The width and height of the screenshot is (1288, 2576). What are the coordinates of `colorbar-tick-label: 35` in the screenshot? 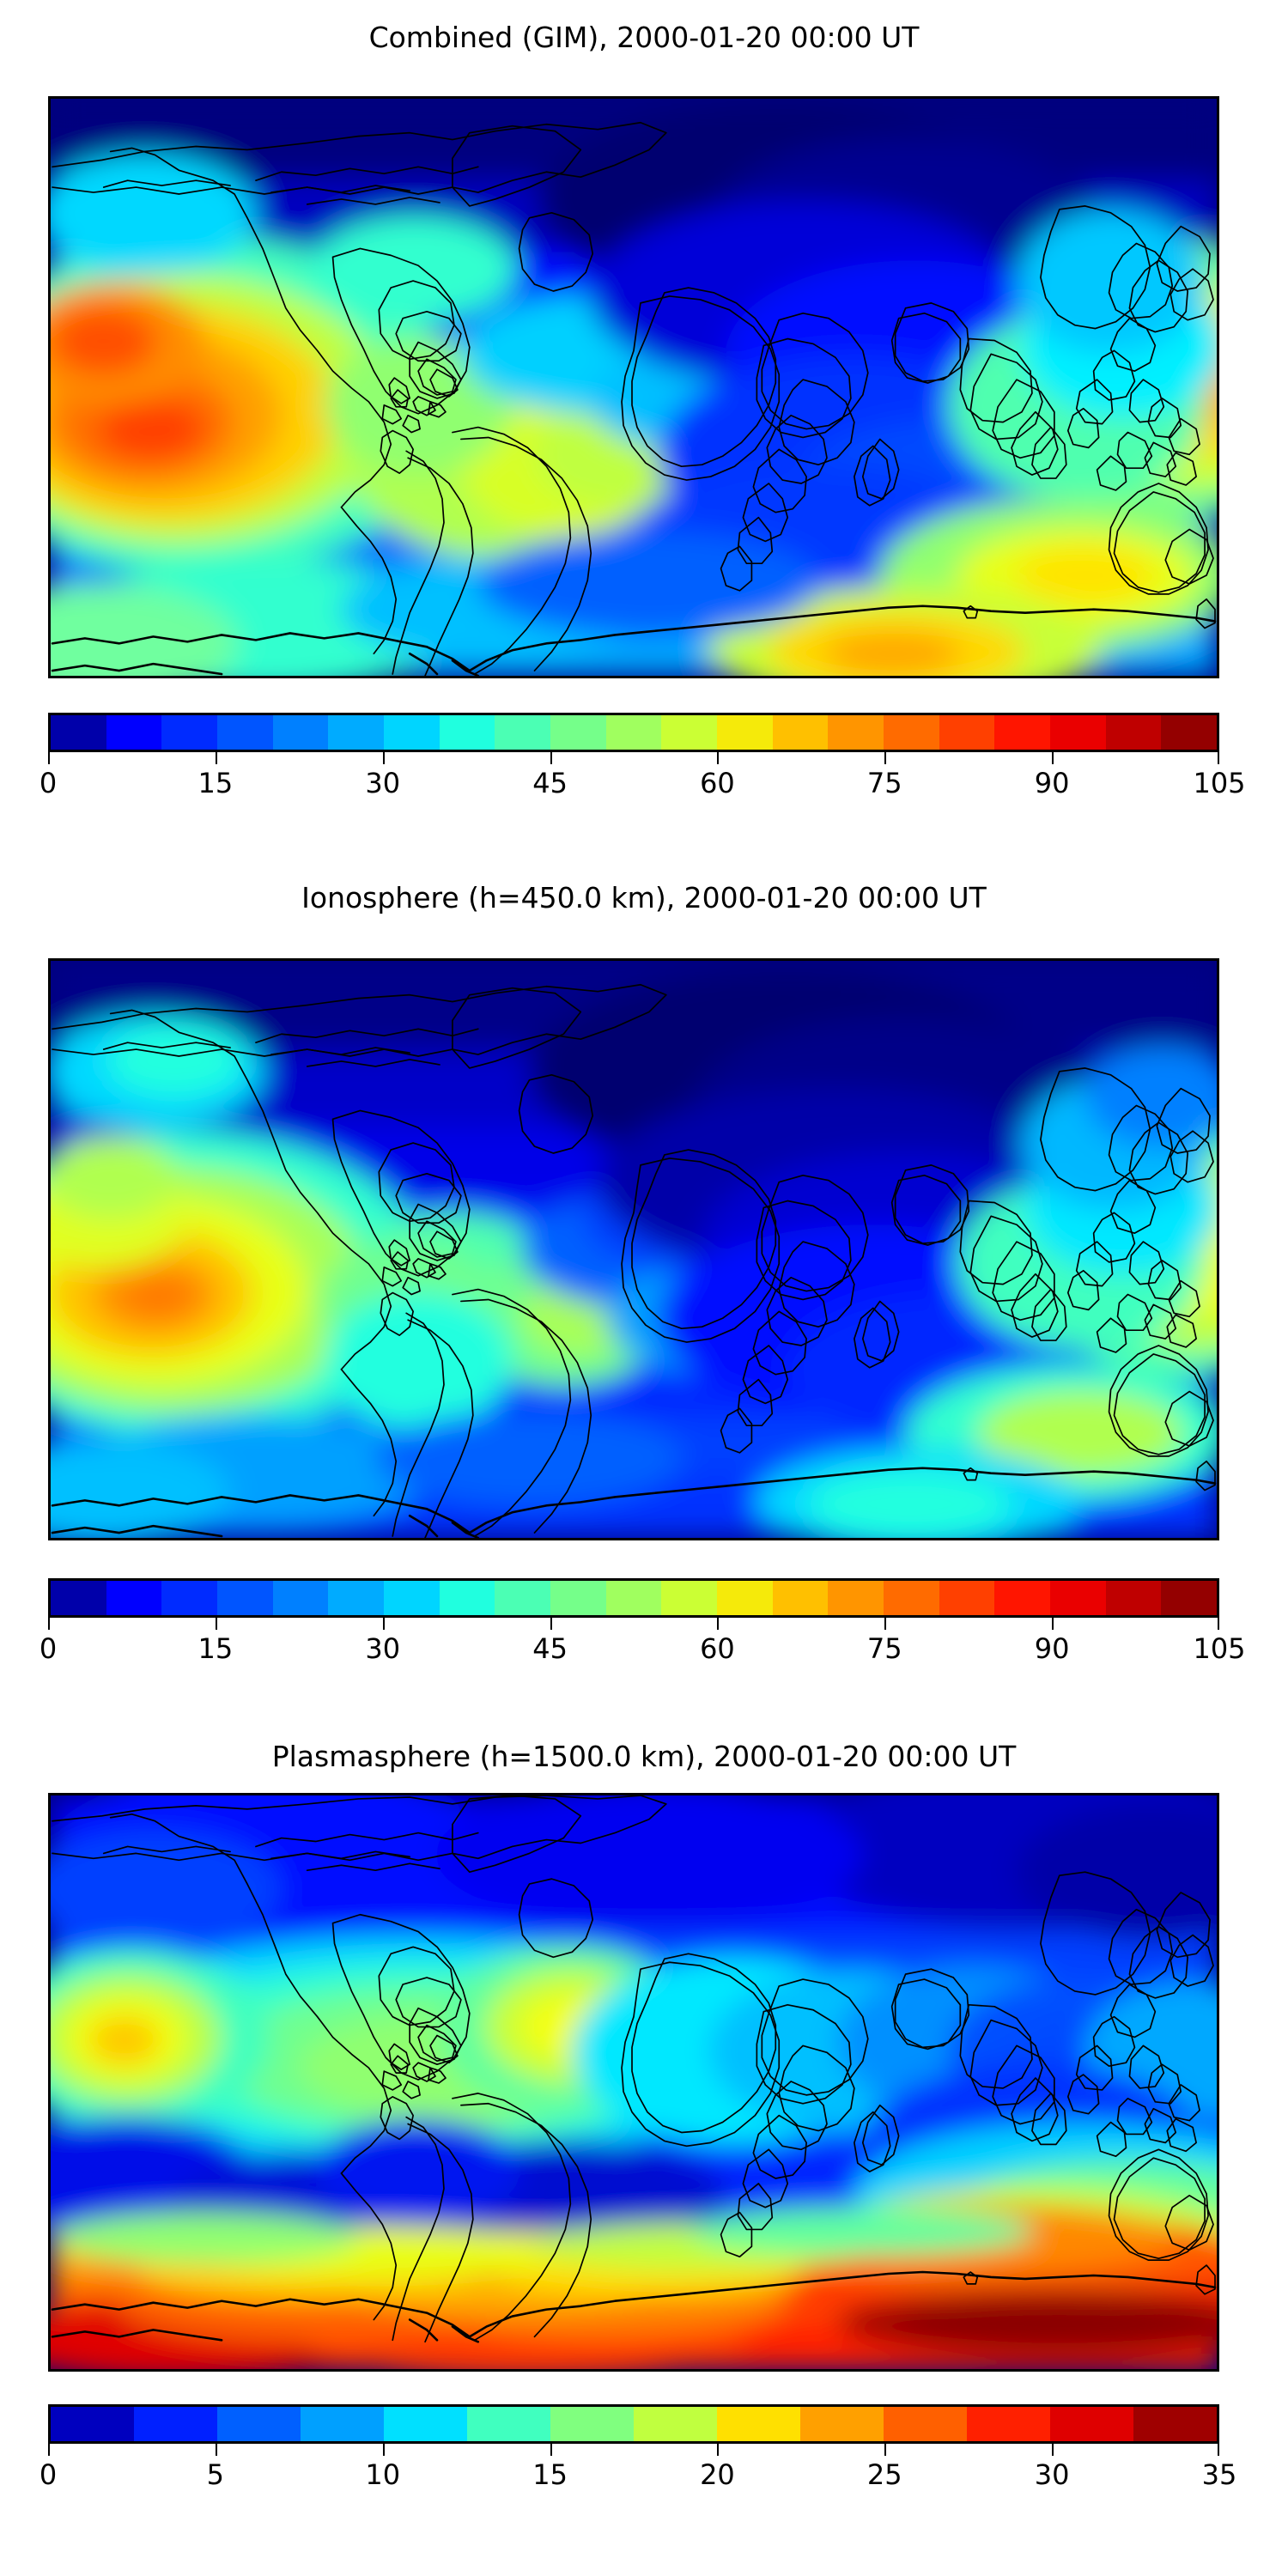 It's located at (1219, 2474).